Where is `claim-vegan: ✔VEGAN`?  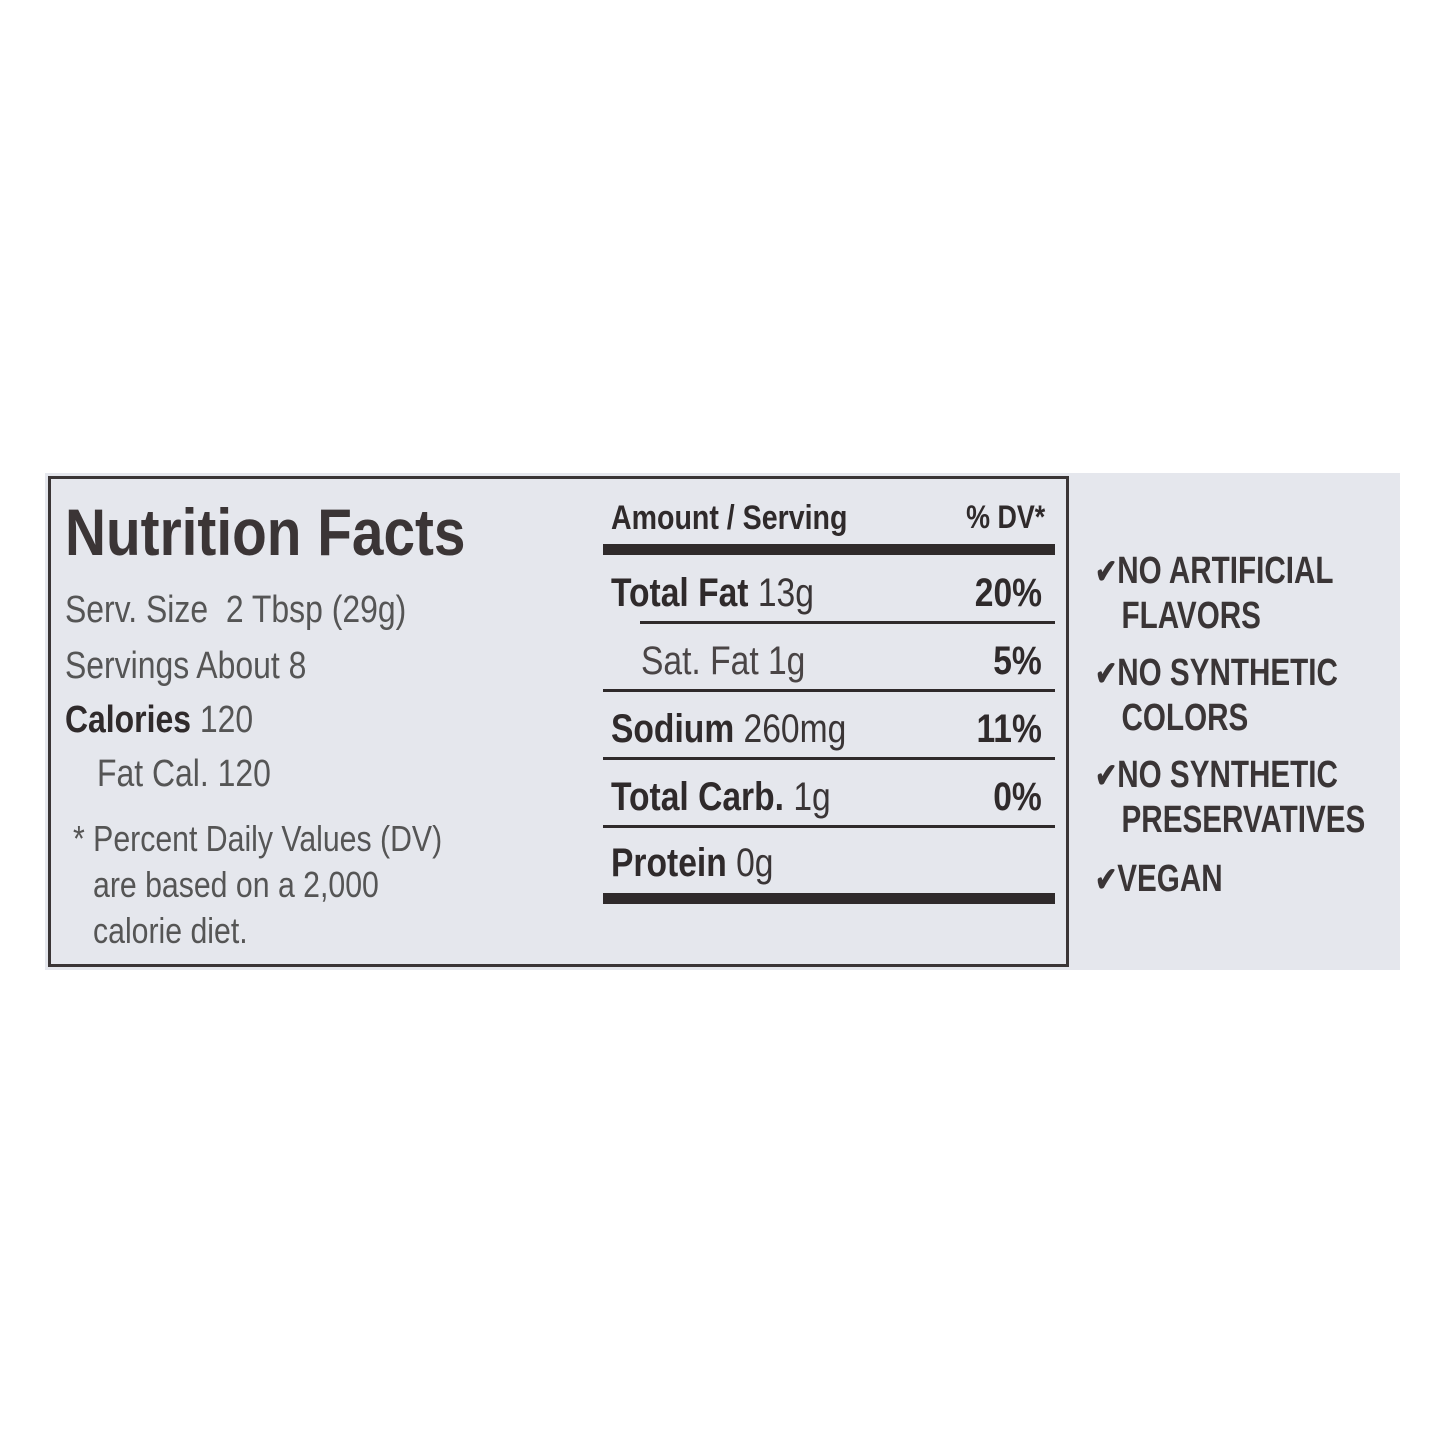
claim-vegan: ✔VEGAN is located at coordinates (1159, 879).